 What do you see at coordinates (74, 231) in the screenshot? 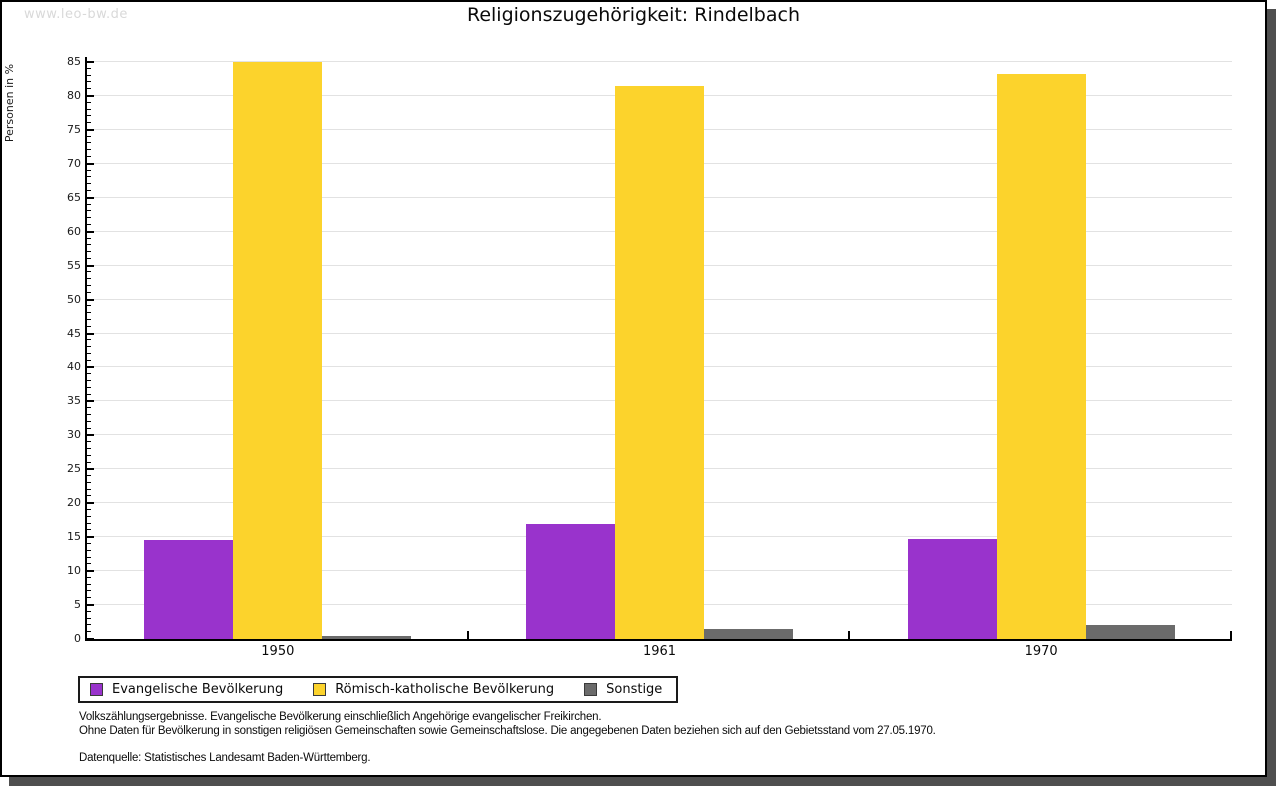
I see `y-tick-label: 60` at bounding box center [74, 231].